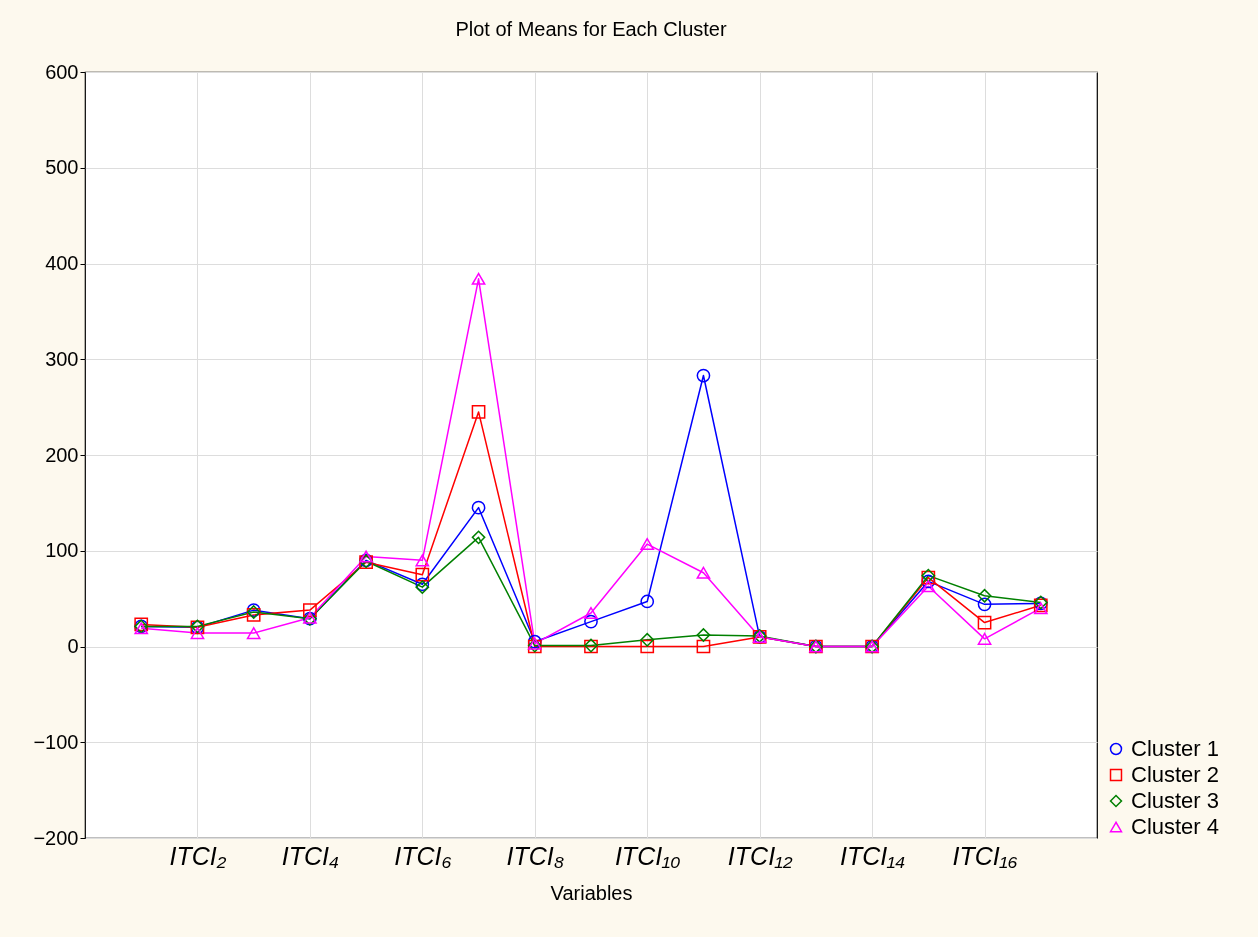  Describe the element at coordinates (310, 855) in the screenshot. I see `x-tick-label: ITCI₄` at that location.